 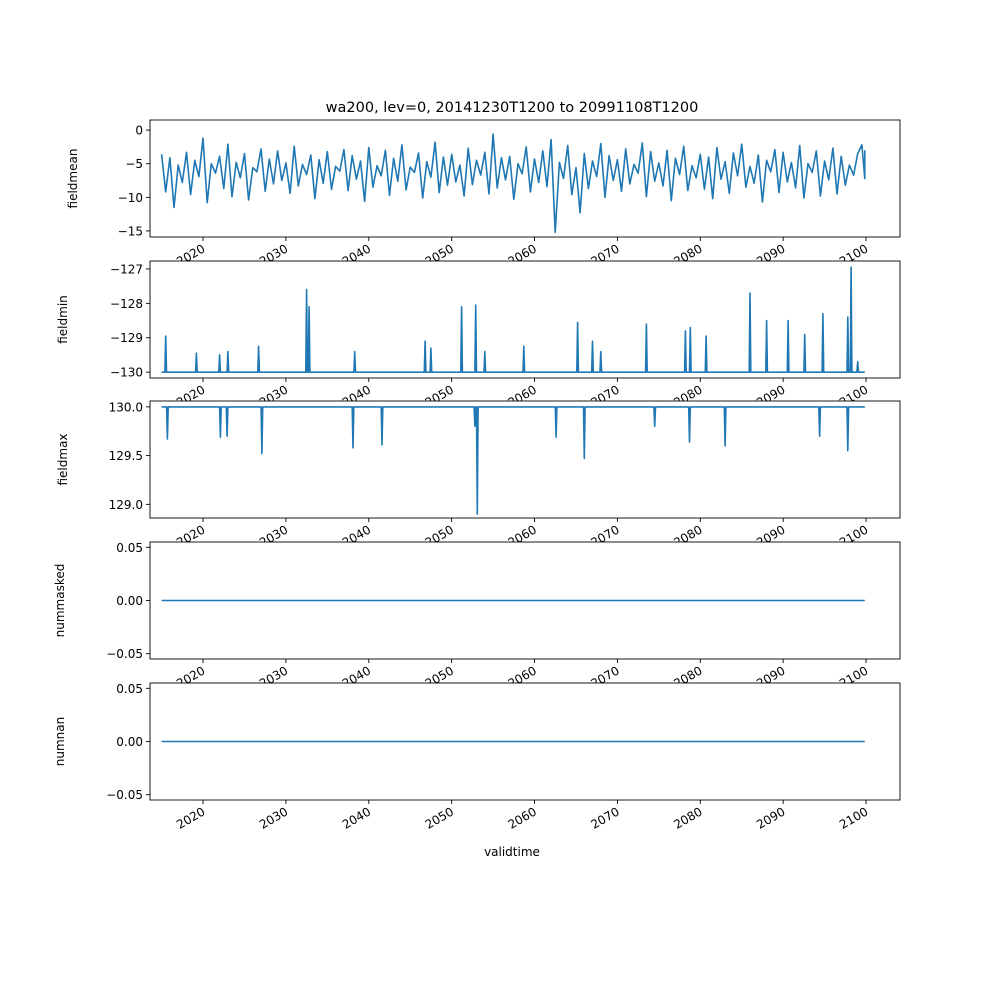 I want to click on x-tick-label: 2060, so click(x=522, y=817).